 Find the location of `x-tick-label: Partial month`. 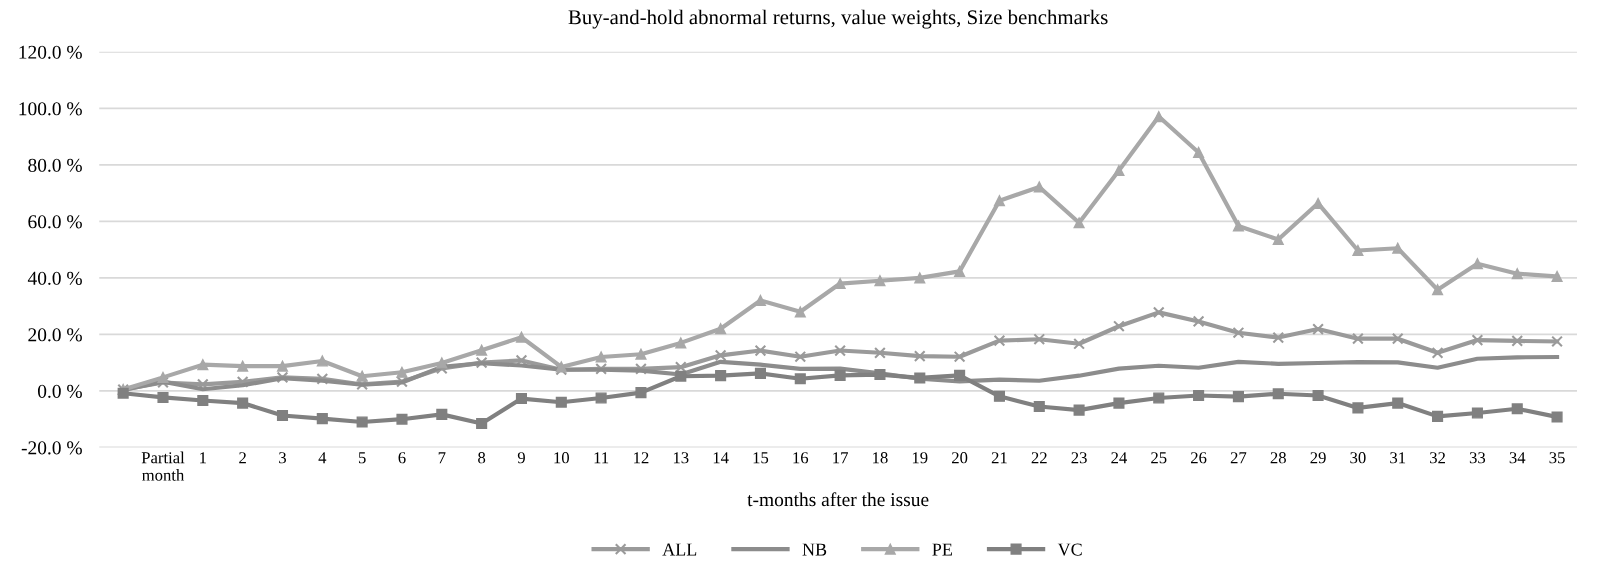

x-tick-label: Partial month is located at coordinates (163, 466).